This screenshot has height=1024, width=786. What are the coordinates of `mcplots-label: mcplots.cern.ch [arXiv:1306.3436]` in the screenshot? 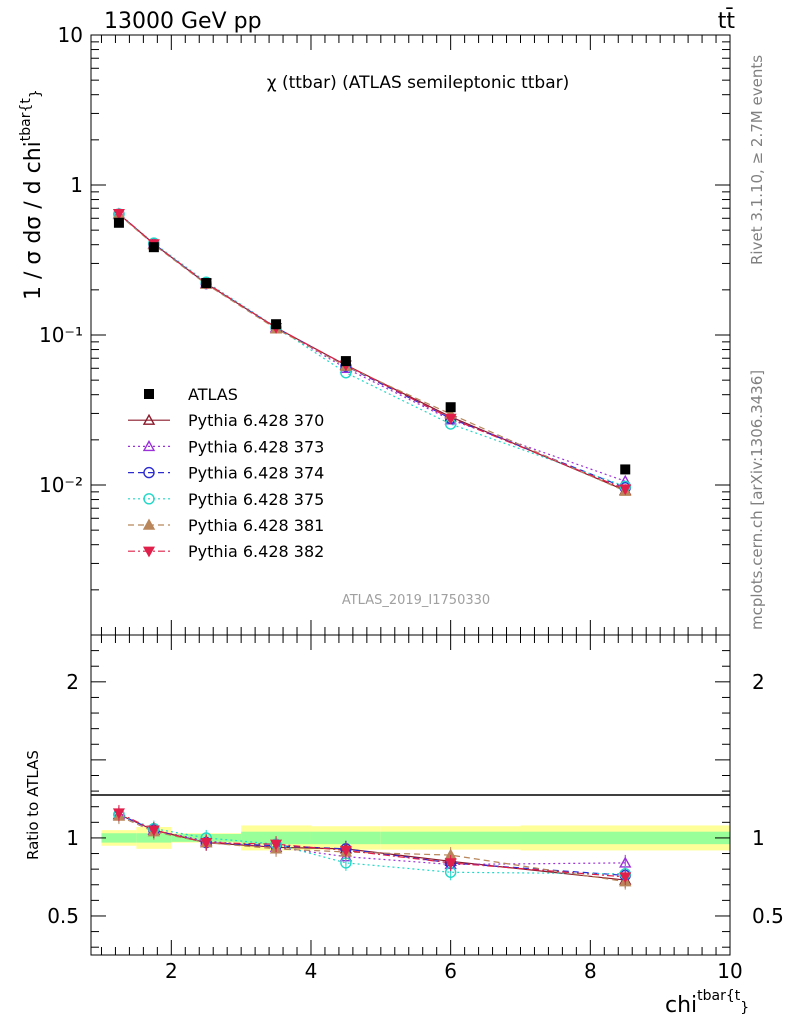 It's located at (757, 500).